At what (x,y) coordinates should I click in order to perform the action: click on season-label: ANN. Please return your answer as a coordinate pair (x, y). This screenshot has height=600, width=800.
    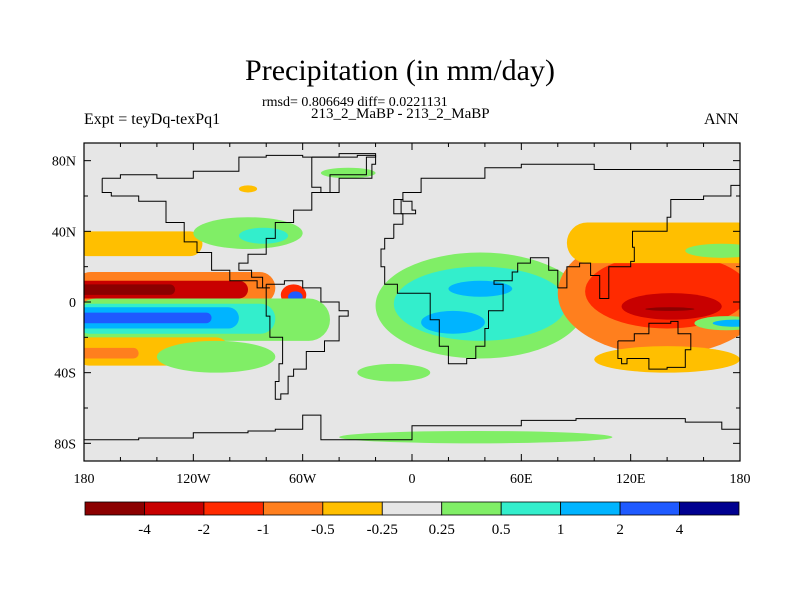
    Looking at the image, I should click on (721, 119).